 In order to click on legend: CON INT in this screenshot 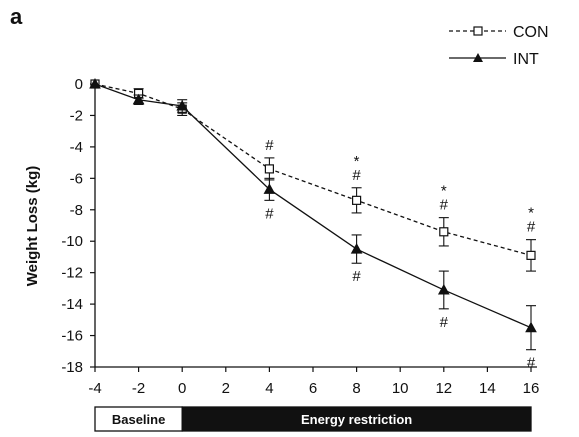, I will do `click(499, 46)`.